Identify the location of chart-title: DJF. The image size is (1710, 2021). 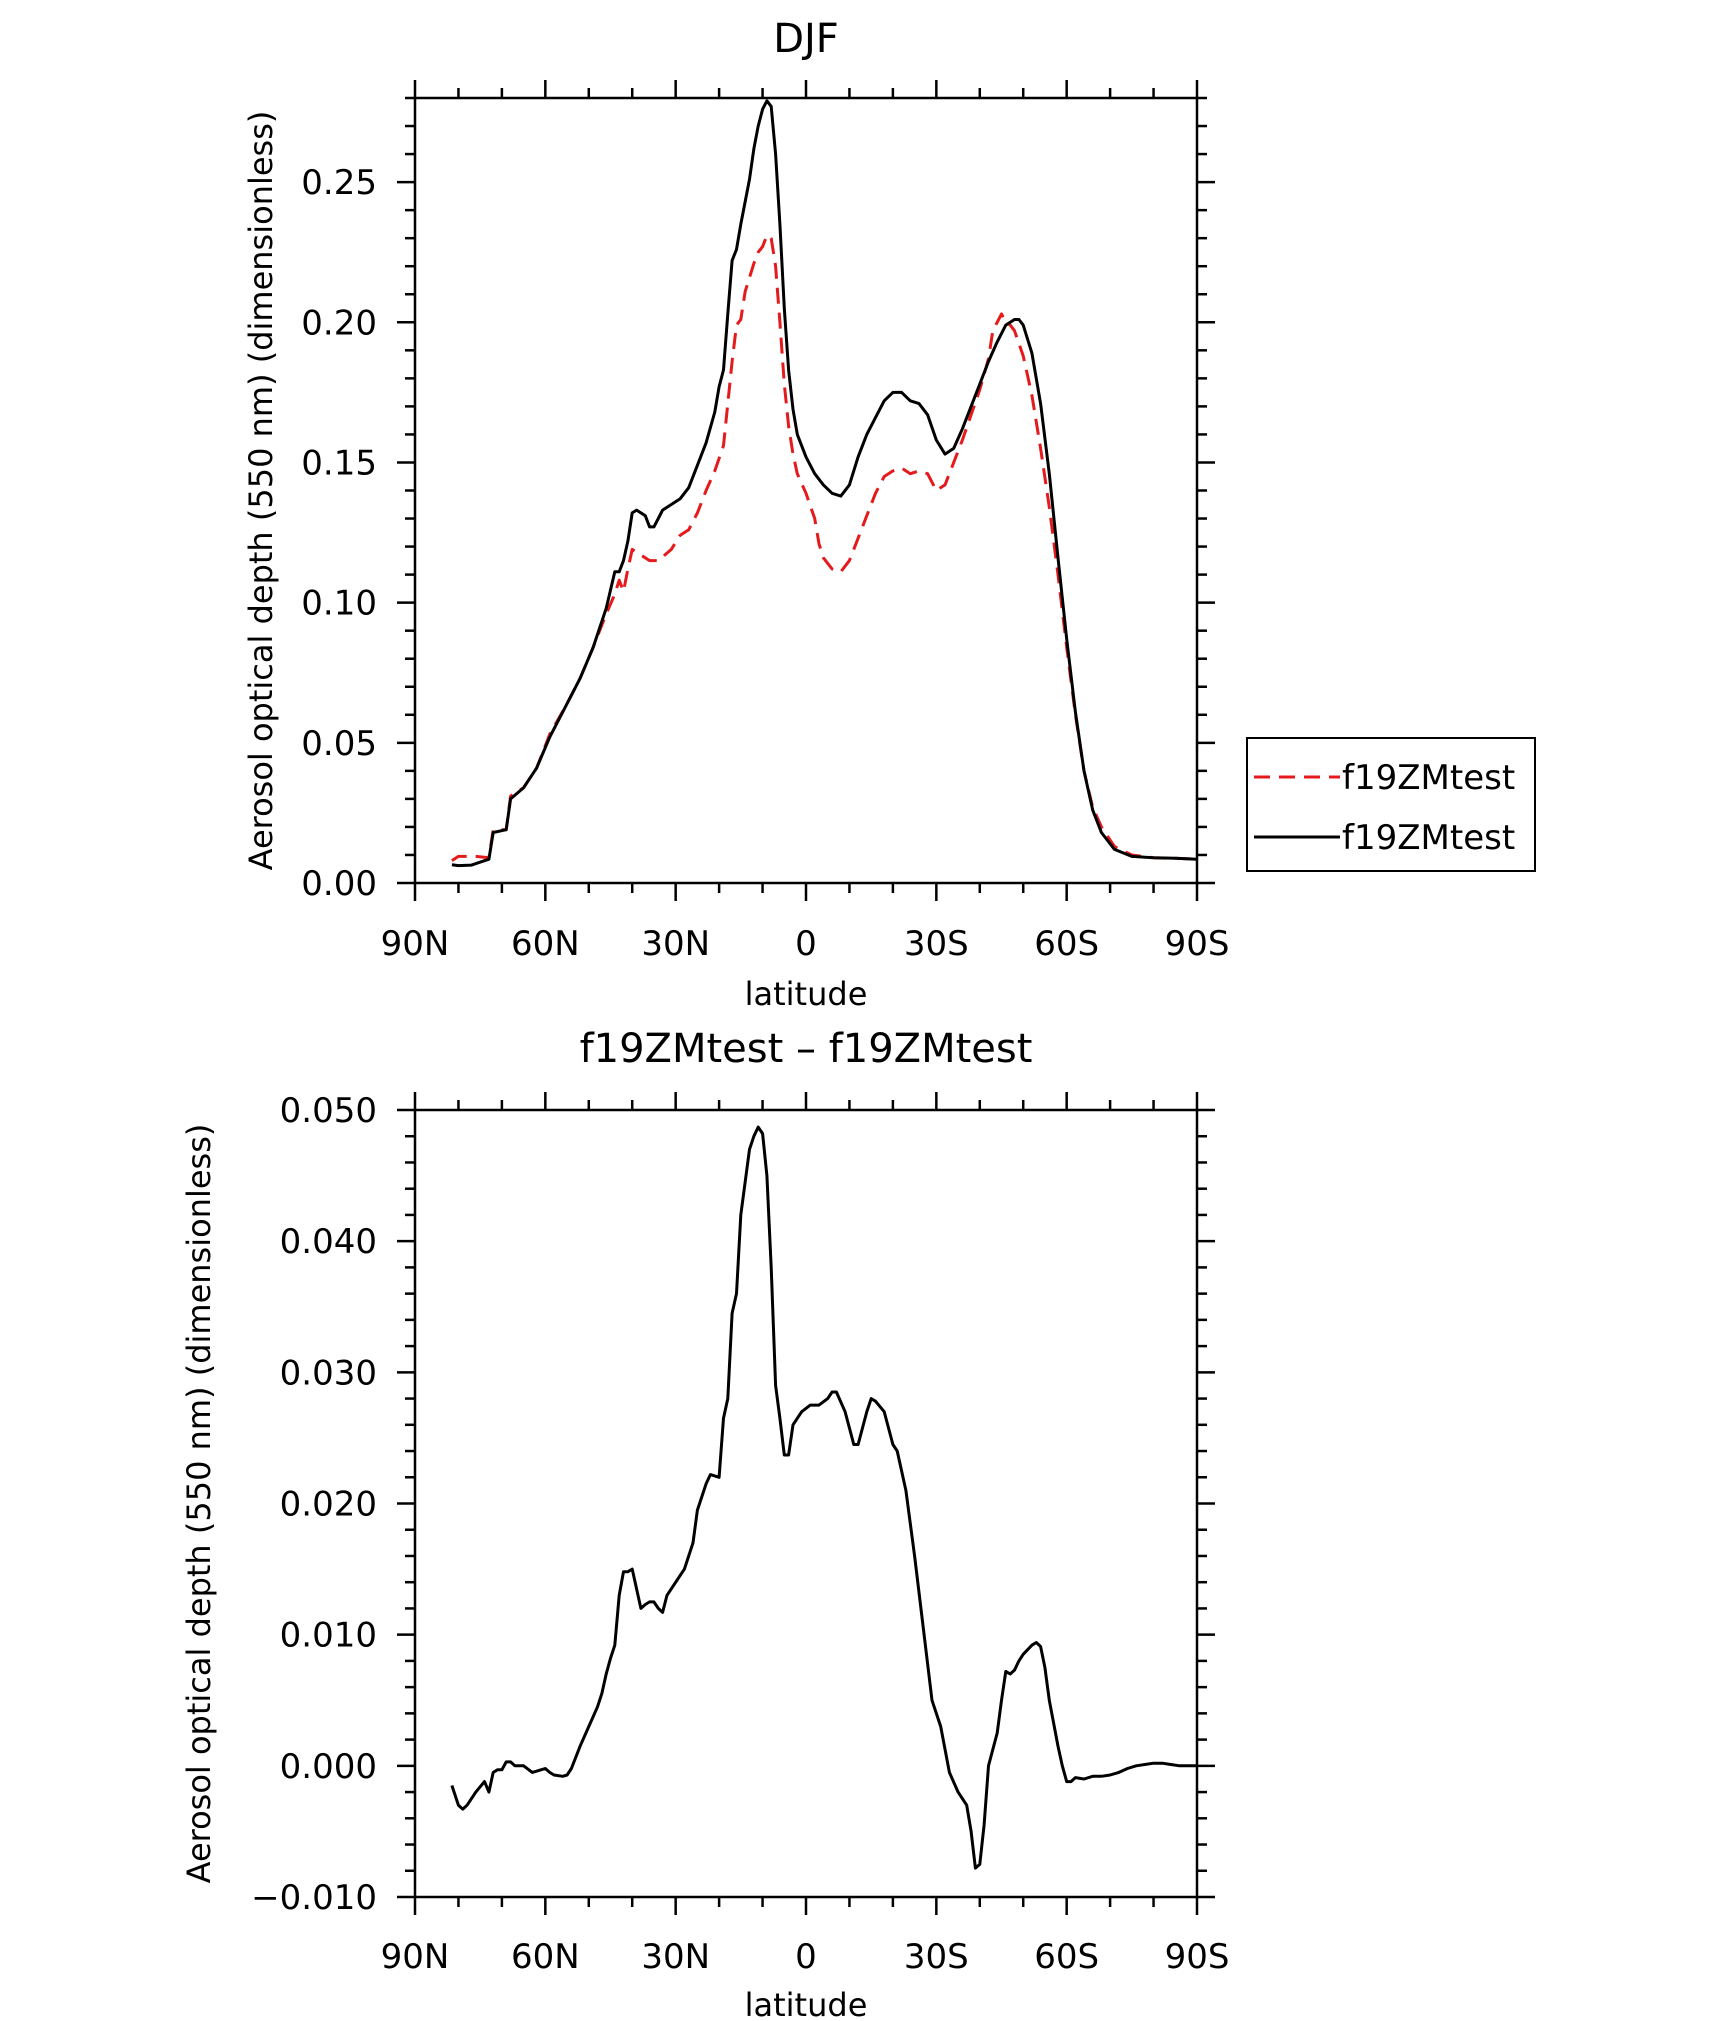
(806, 39).